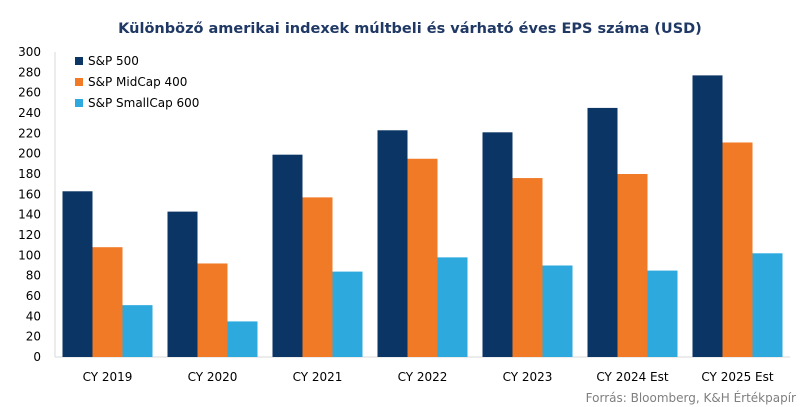  I want to click on y-tick-label: 200, so click(29, 154).